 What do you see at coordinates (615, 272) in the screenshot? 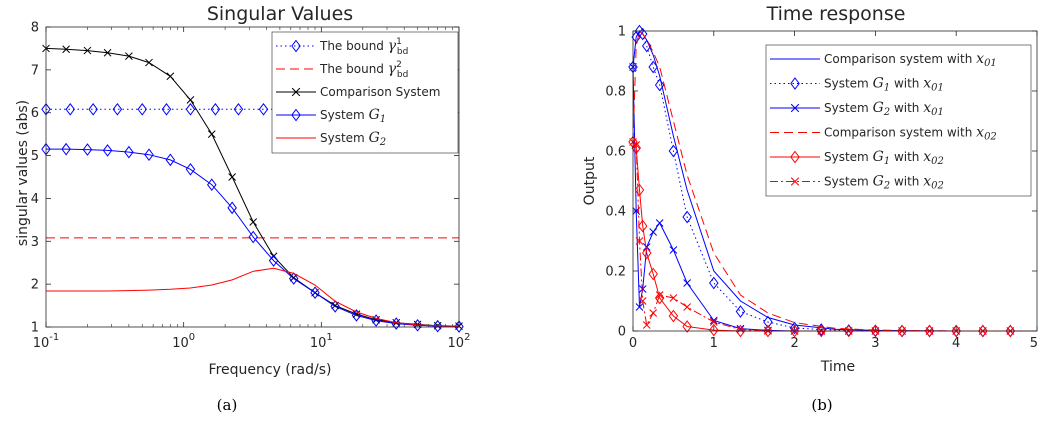
I see `chart-b-ytick-label: 0.2` at bounding box center [615, 272].